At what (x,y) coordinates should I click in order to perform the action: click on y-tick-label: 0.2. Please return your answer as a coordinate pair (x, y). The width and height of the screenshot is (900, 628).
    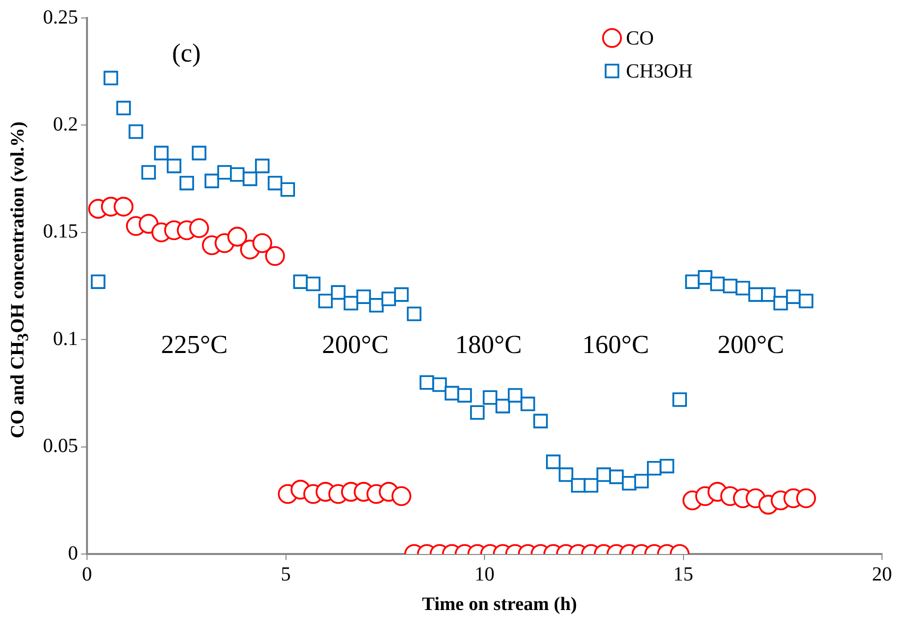
    Looking at the image, I should click on (65, 124).